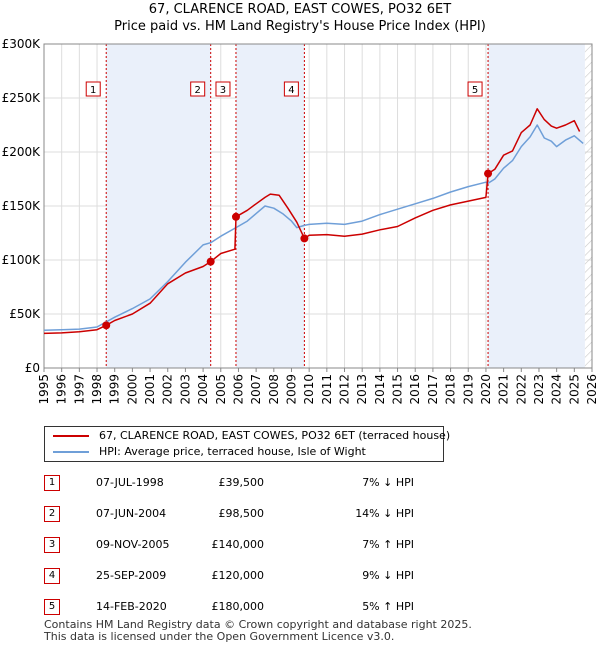 This screenshot has width=600, height=650. What do you see at coordinates (22, 98) in the screenshot?
I see `y-tick-label: £250K` at bounding box center [22, 98].